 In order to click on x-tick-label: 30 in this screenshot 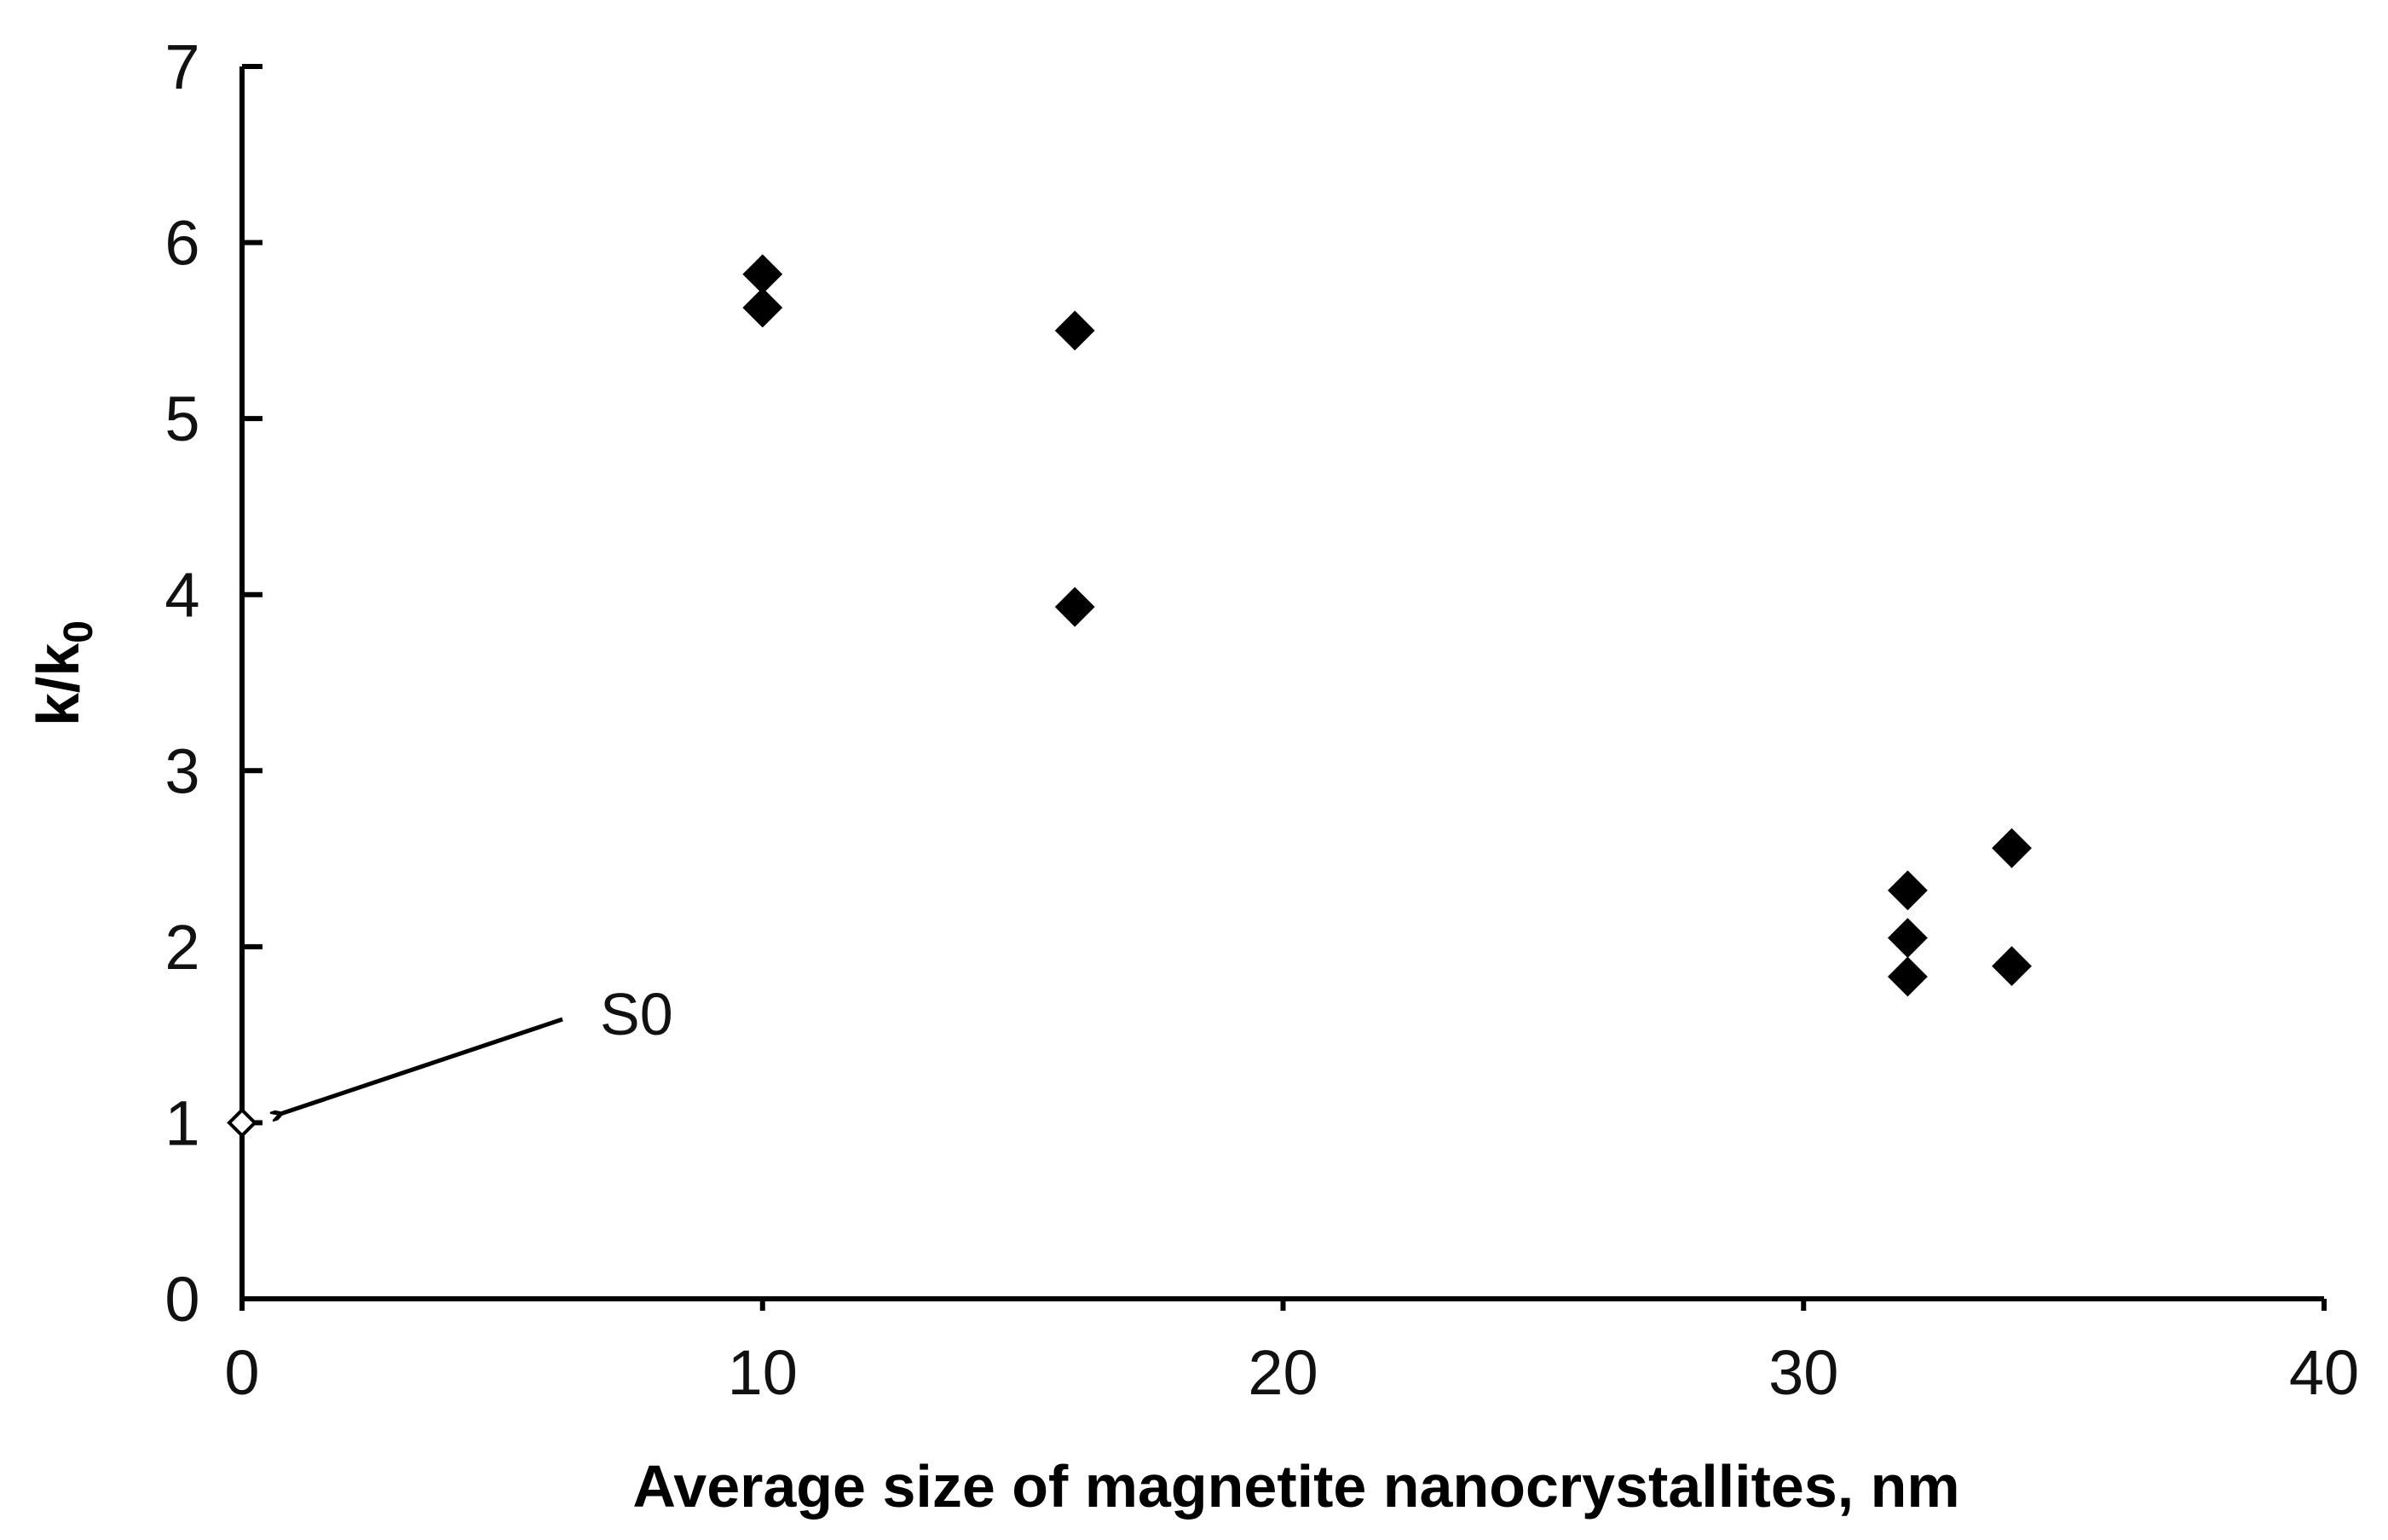, I will do `click(1803, 1372)`.